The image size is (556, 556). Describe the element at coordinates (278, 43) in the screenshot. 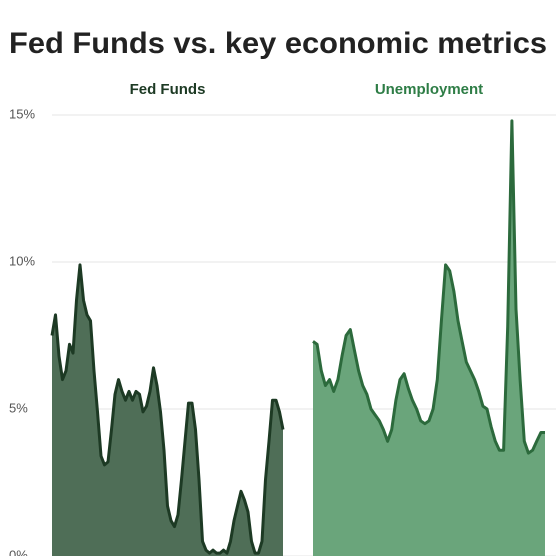

I see `chart-title: Fed Funds vs. key economic metrics` at that location.